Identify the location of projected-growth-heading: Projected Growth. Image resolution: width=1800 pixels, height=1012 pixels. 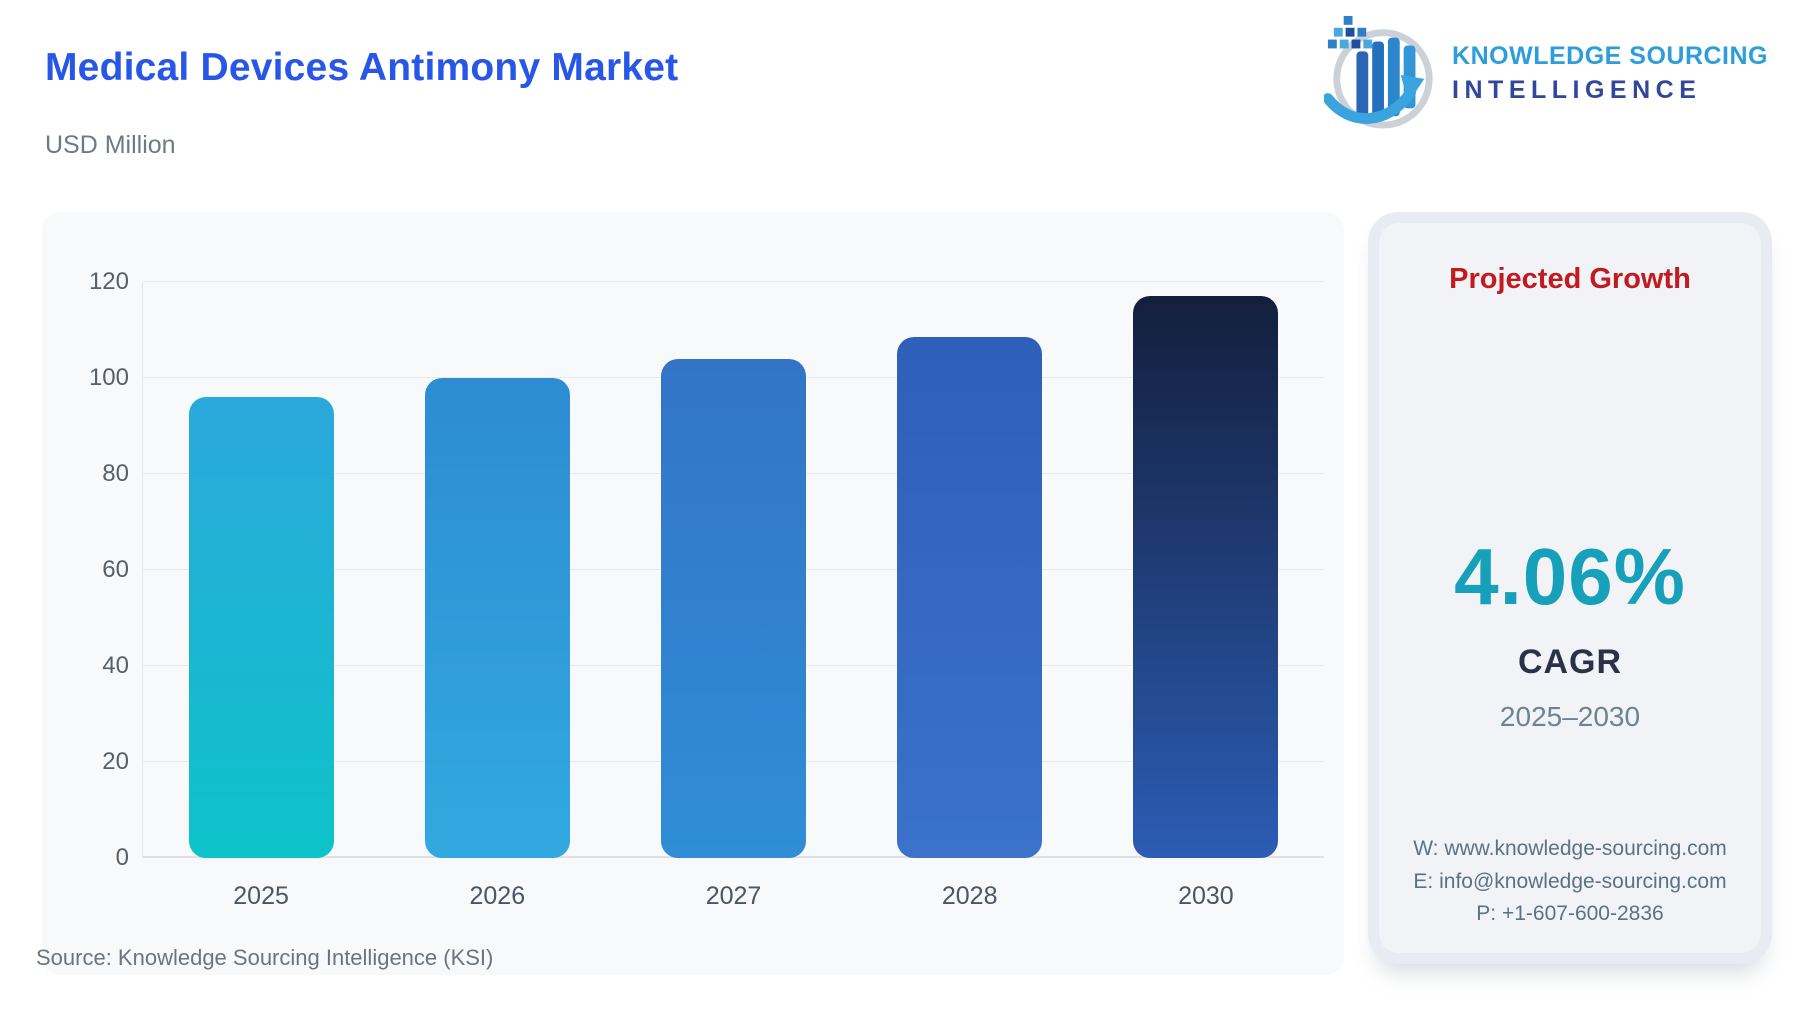
(1570, 279).